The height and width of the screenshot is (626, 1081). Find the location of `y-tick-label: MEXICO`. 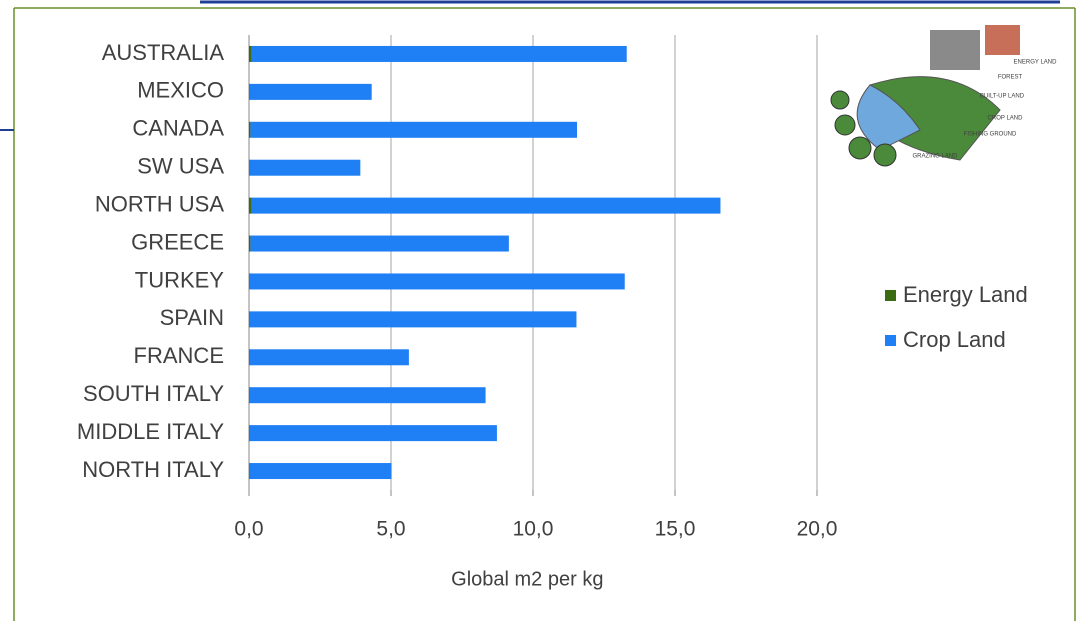

y-tick-label: MEXICO is located at coordinates (180, 90).